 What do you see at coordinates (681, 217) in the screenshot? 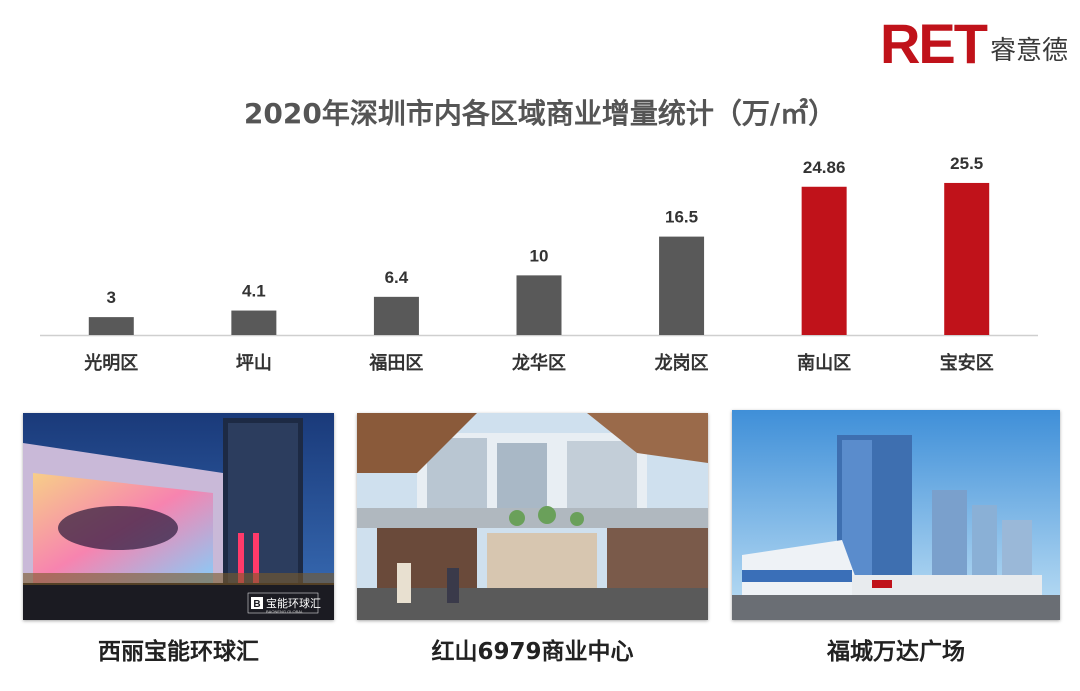
I see `data-label: 16.5` at bounding box center [681, 217].